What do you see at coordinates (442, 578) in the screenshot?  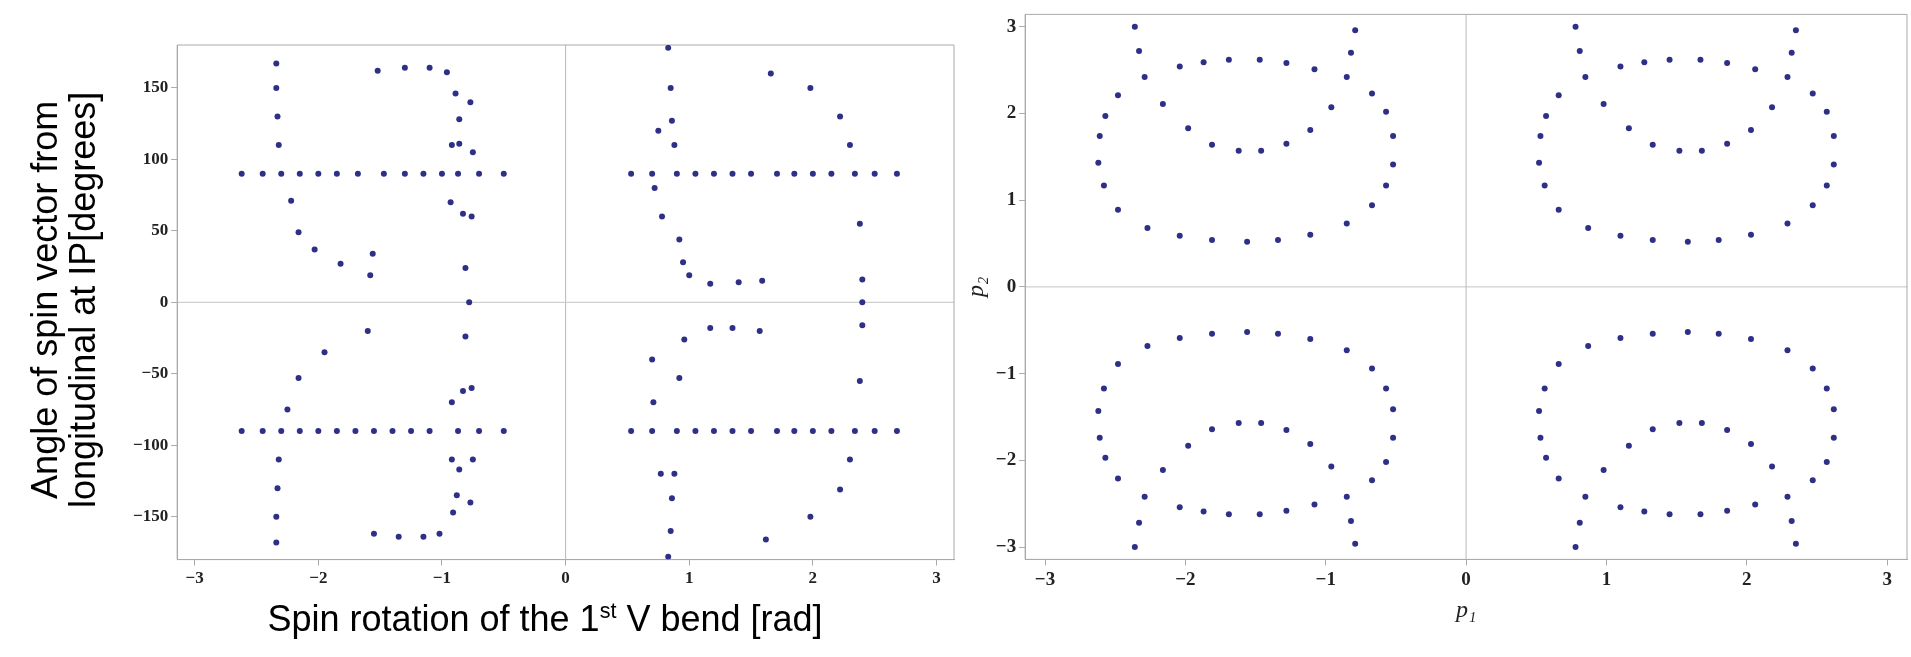 I see `x-tick-label: −1` at bounding box center [442, 578].